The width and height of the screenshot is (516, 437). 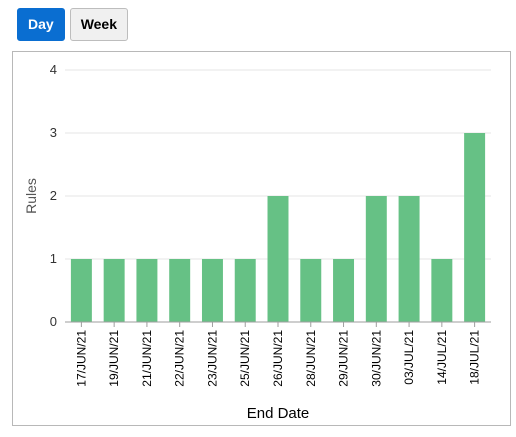 I want to click on x-tick-label: 22/JUN/21, so click(x=180, y=358).